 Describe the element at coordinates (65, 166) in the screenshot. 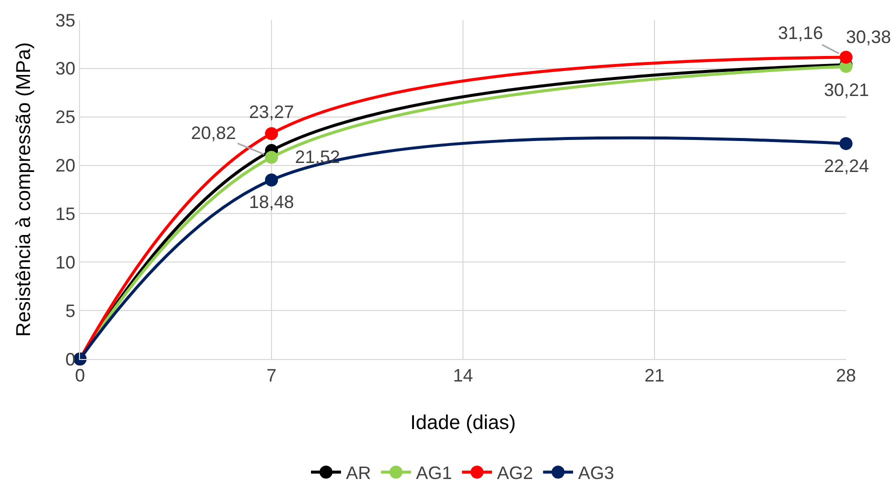

I see `y-tick-label: 20` at that location.